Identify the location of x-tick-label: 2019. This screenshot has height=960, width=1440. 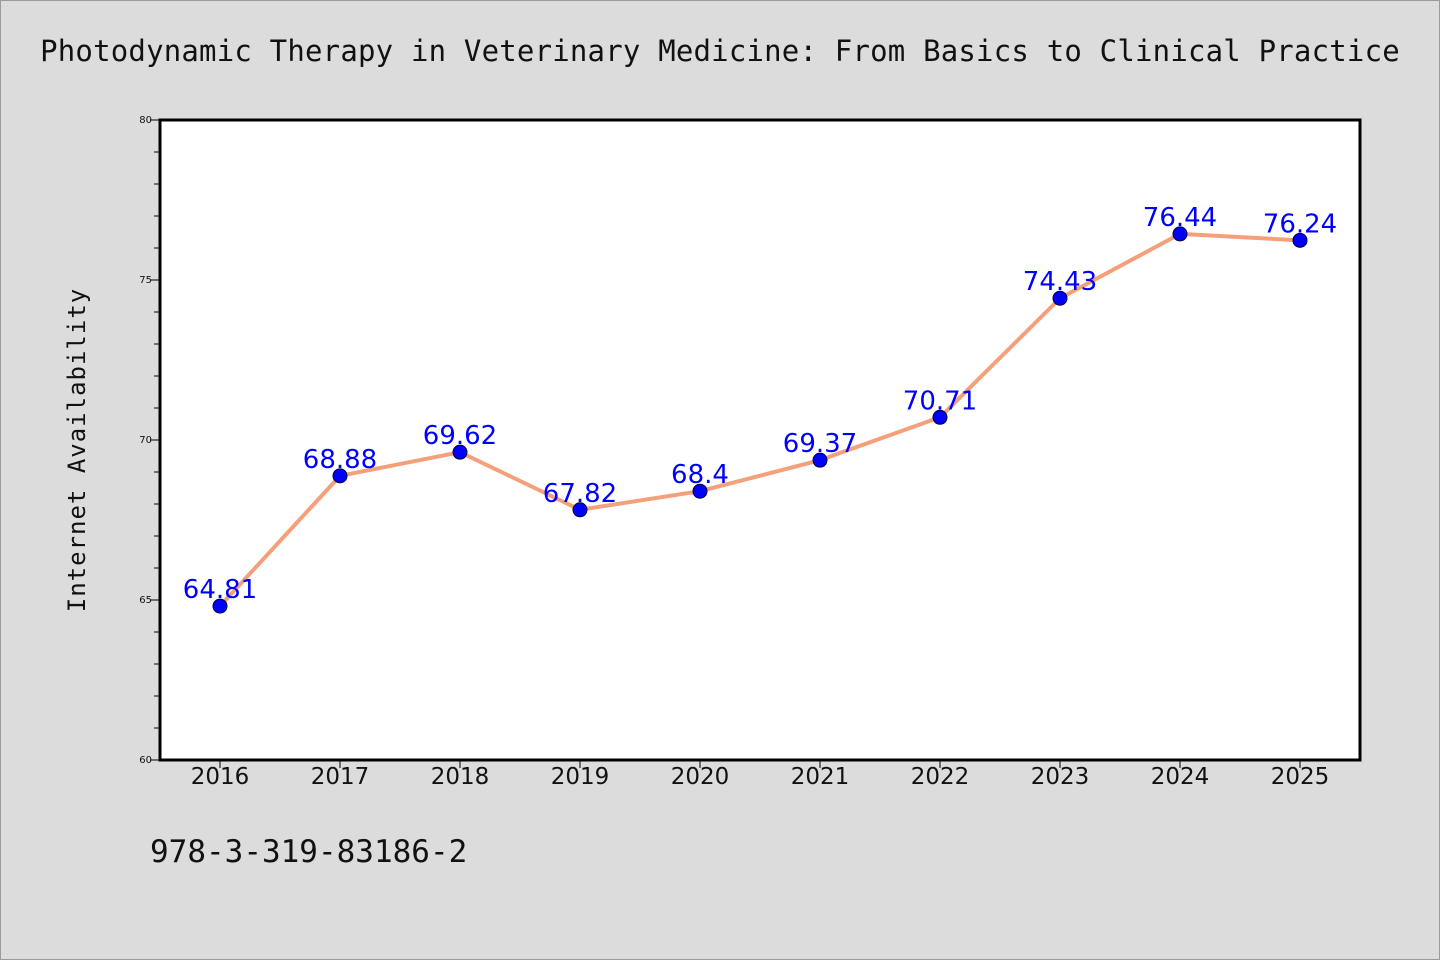
(580, 777).